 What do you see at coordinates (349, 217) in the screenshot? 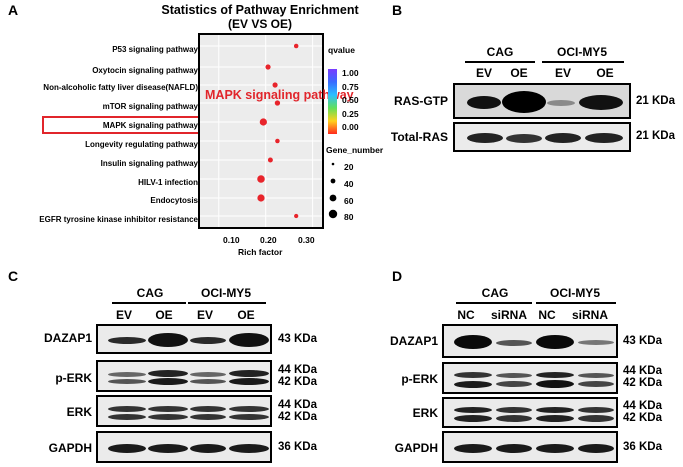
I see `gene-number-entry: 80` at bounding box center [349, 217].